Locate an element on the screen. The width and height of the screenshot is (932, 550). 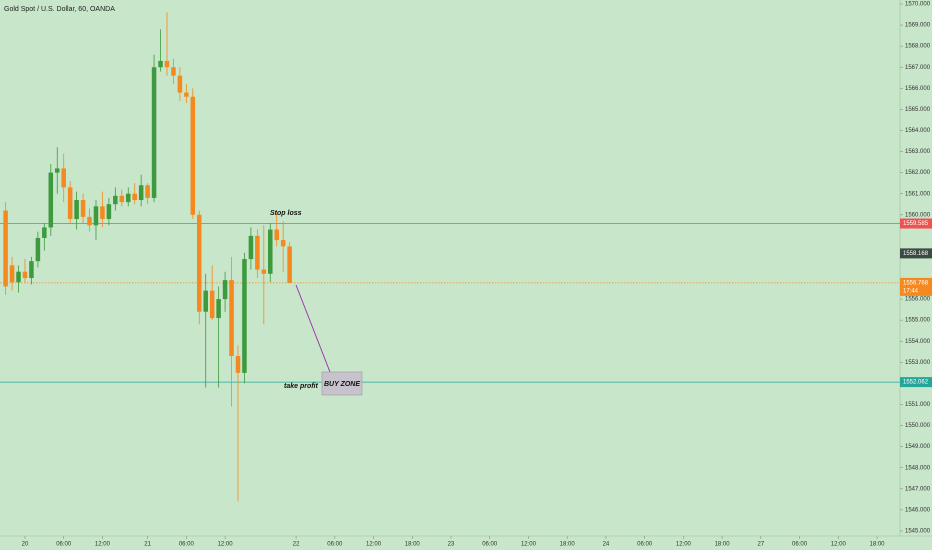
buy-zone-label: BUY ZONE is located at coordinates (342, 384).